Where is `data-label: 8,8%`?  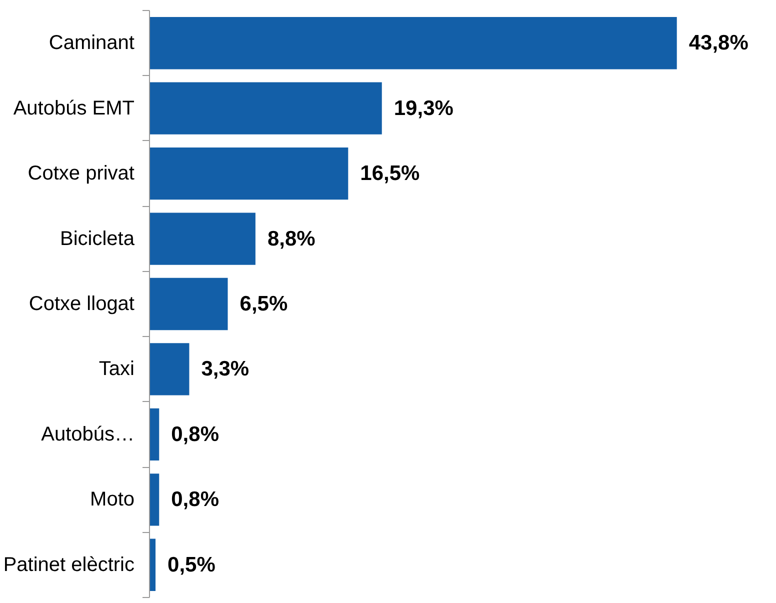
data-label: 8,8% is located at coordinates (291, 238).